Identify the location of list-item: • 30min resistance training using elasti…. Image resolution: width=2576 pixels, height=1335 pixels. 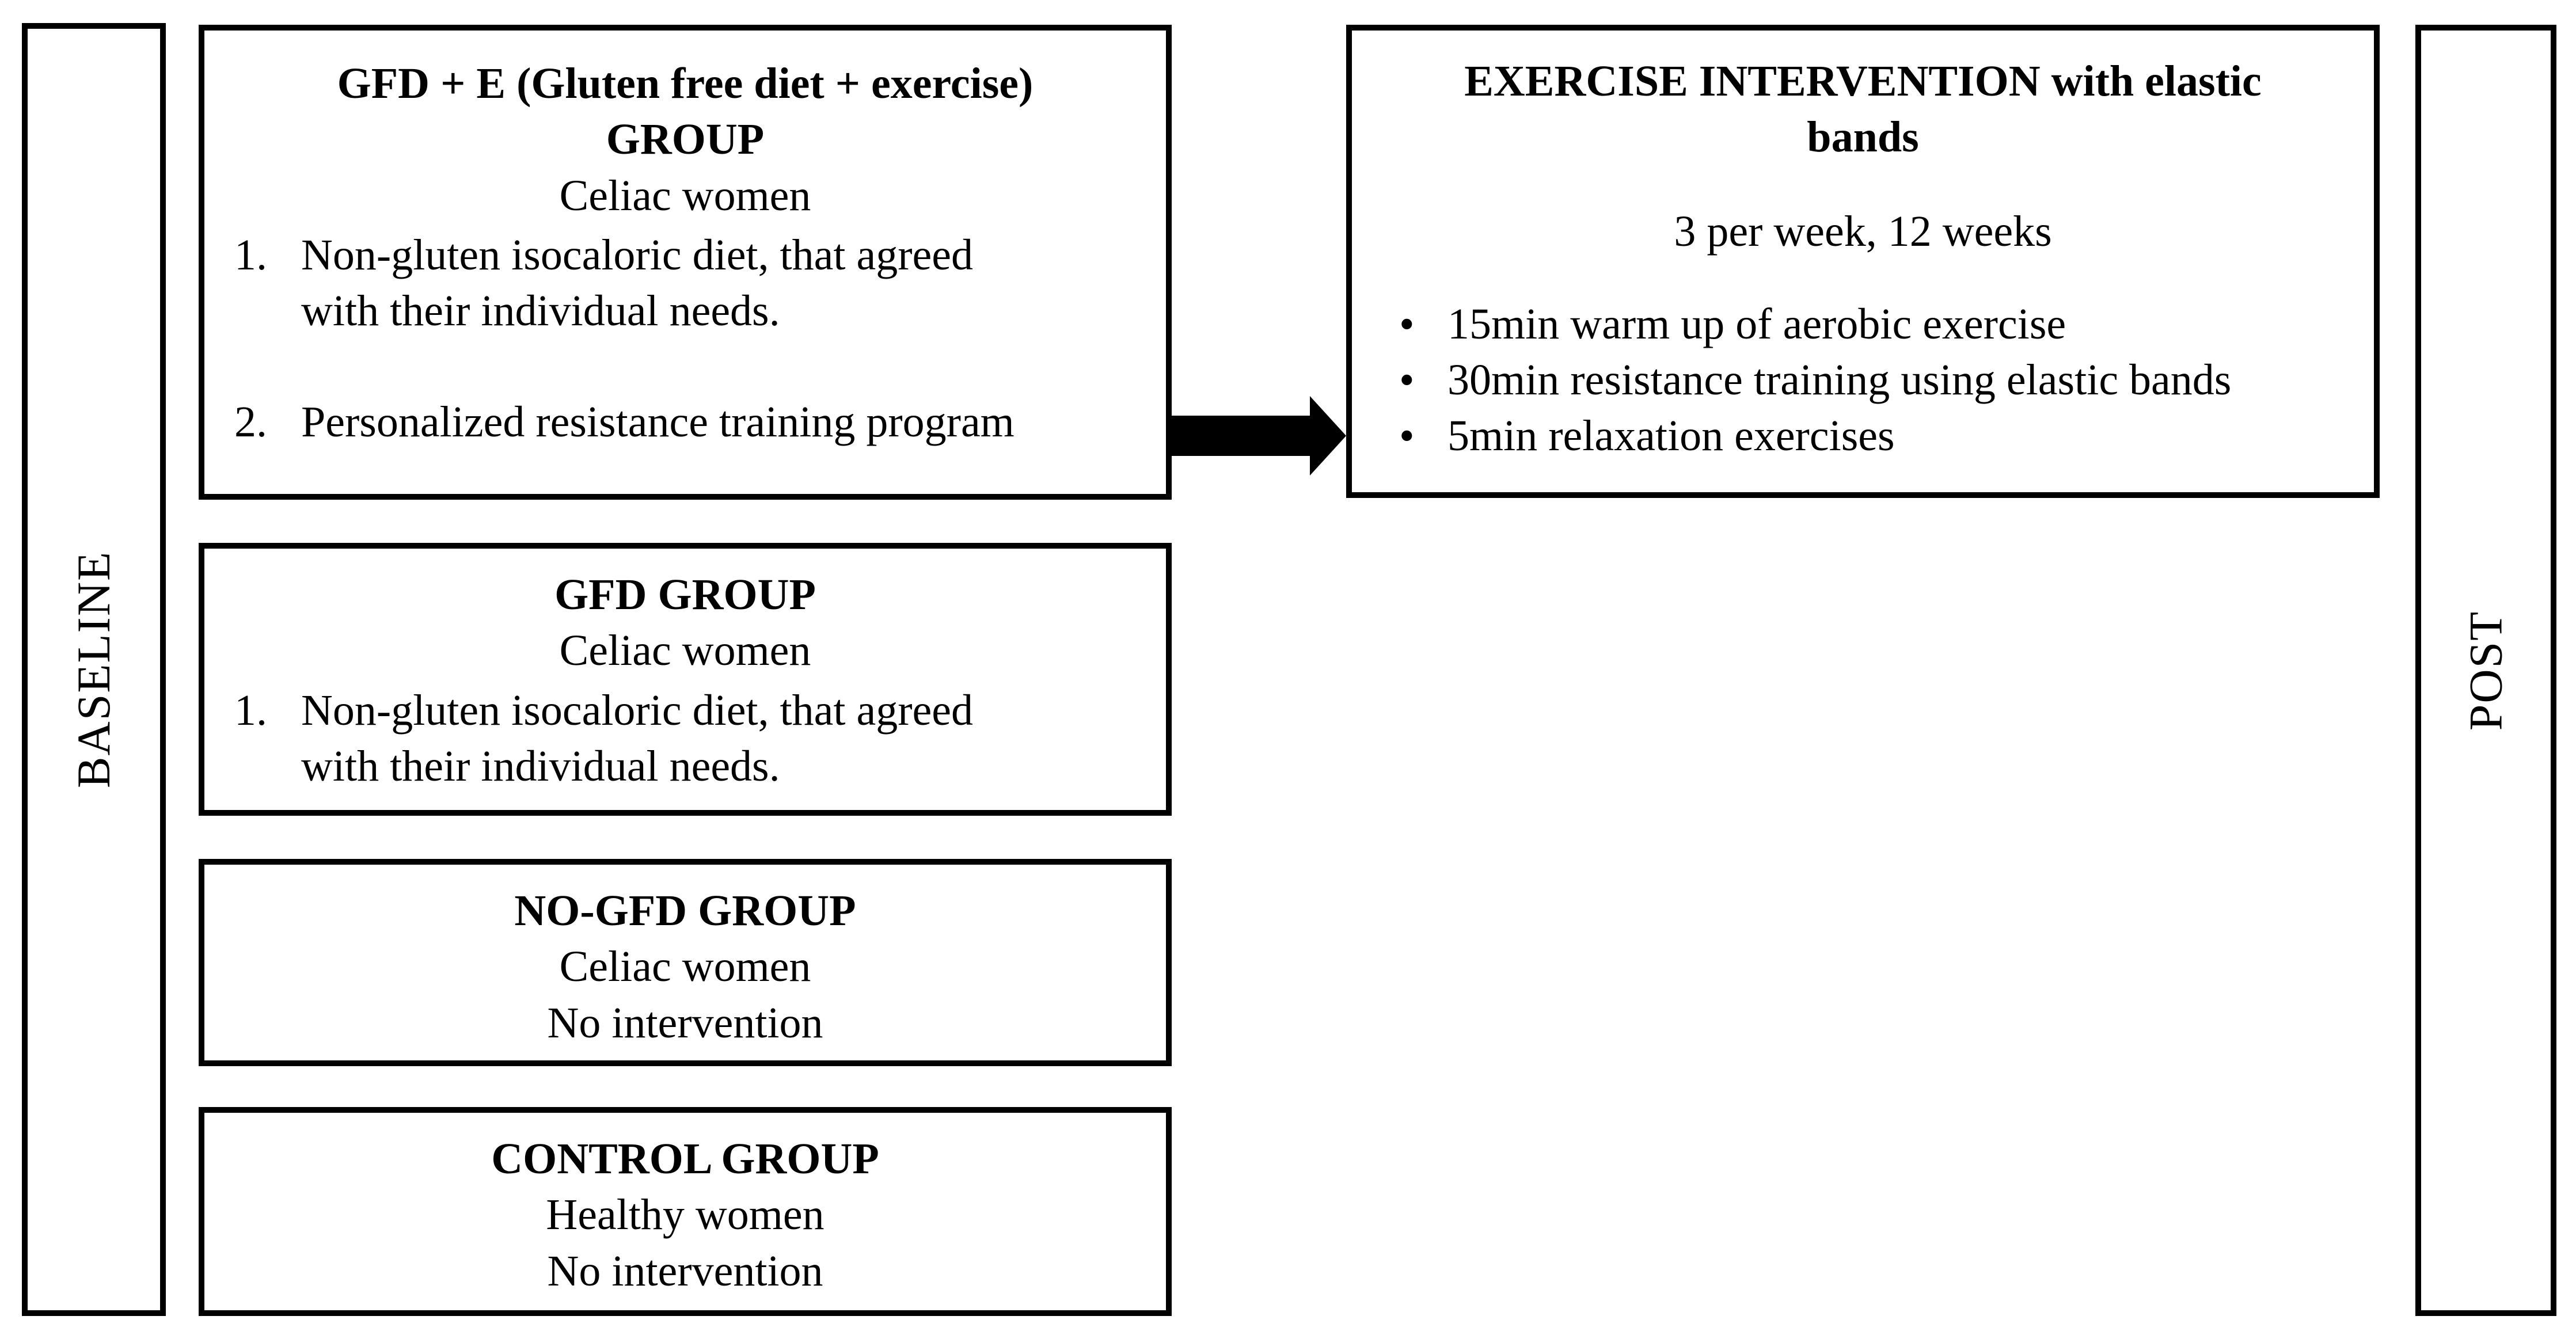
(1863, 380).